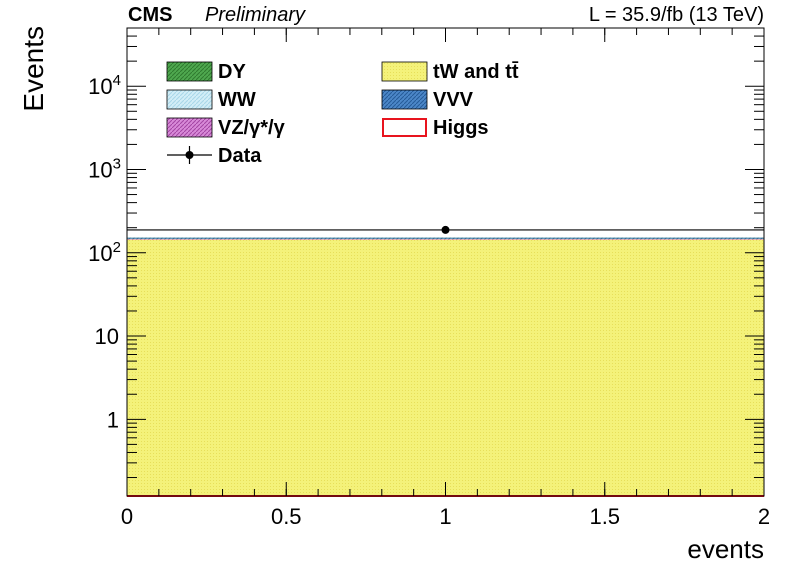 The image size is (796, 572). I want to click on legend-label: tW and tt̄, so click(476, 72).